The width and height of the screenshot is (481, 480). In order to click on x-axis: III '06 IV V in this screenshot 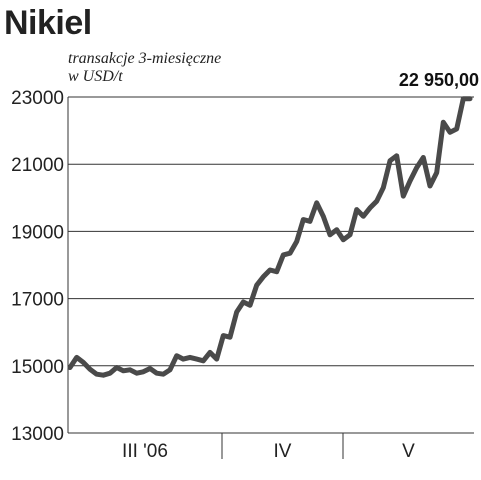, I will do `click(268, 447)`.